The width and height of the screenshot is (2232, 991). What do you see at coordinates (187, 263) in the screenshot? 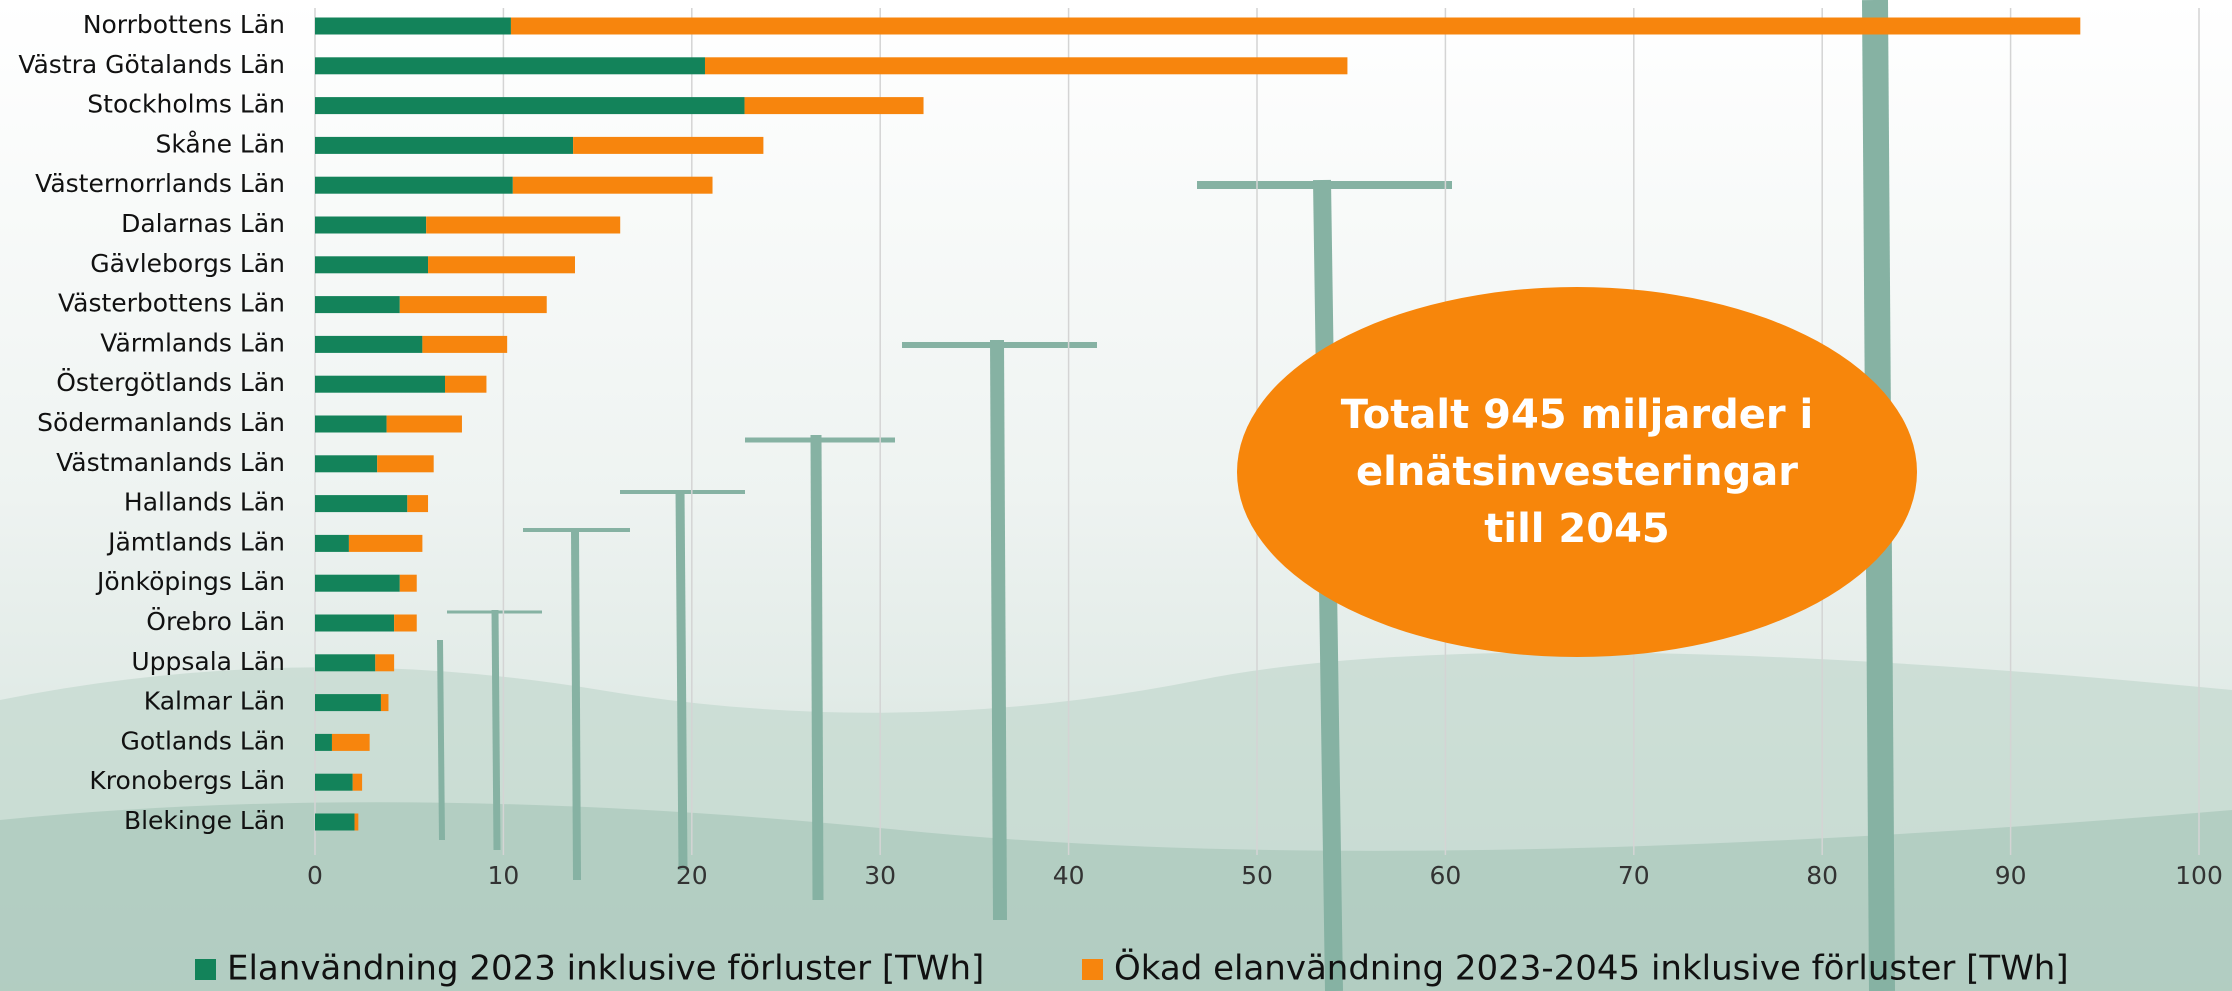
I see `y-tick-label: Gävleborgs Län` at bounding box center [187, 263].